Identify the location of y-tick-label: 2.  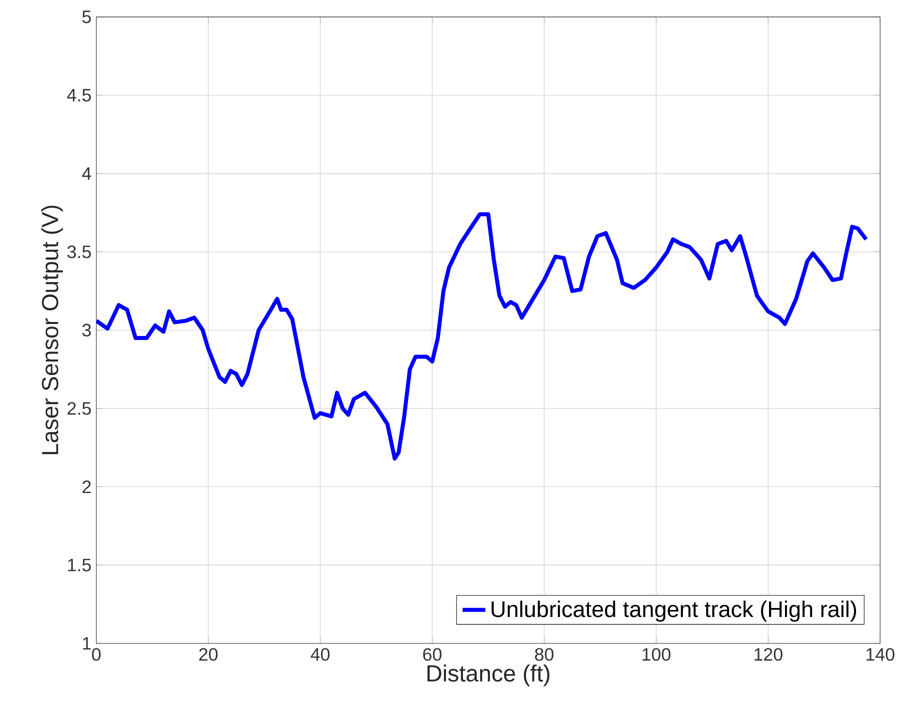
(86, 486).